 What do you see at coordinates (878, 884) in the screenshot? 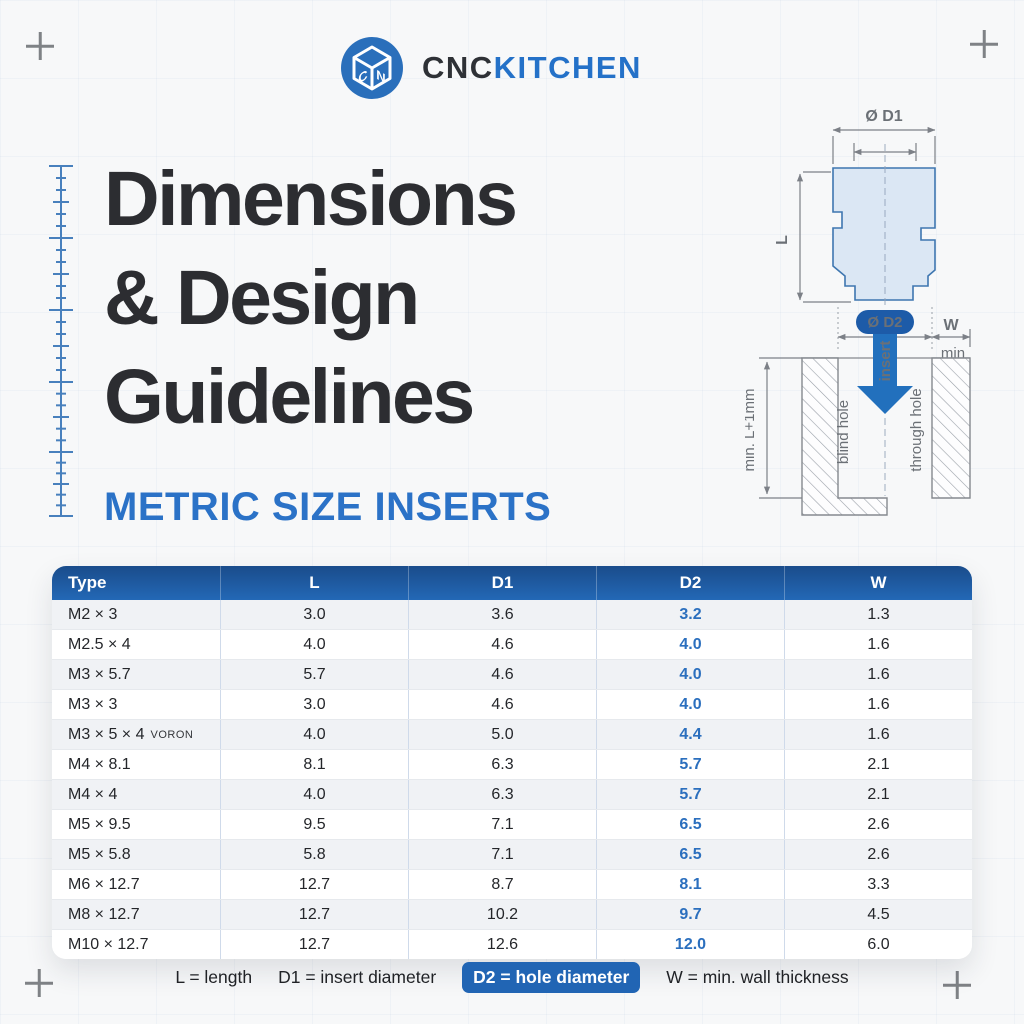
I see `cell-w: 3.3` at bounding box center [878, 884].